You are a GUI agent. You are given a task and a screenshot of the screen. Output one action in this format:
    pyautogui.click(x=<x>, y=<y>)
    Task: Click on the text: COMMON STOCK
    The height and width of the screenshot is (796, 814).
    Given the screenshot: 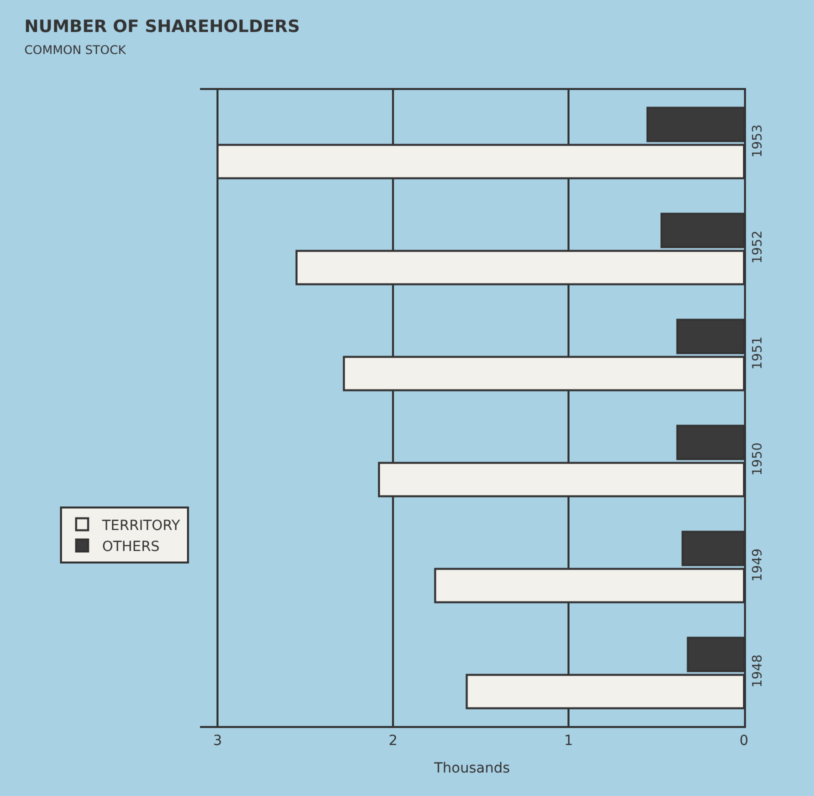 What is the action you would take?
    pyautogui.click(x=75, y=49)
    